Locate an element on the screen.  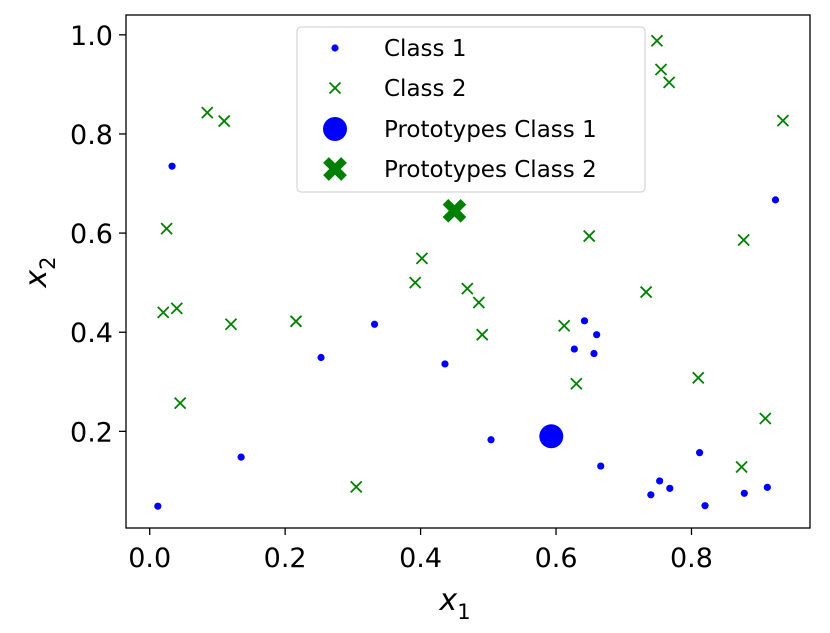
x-axis-ticks: 0.0 0.2 0.4 0.6 0.8 is located at coordinates (420, 551).